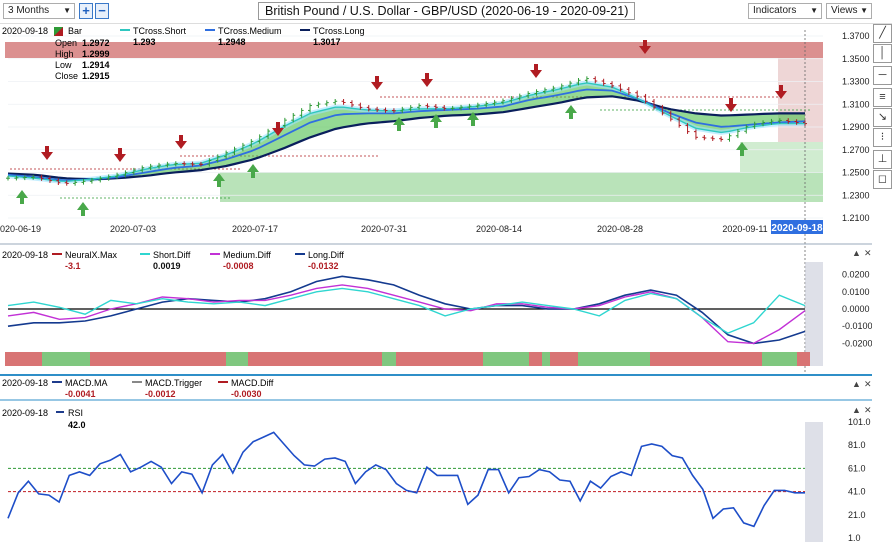 The image size is (892, 548). What do you see at coordinates (102, 11) in the screenshot?
I see `zoom-out-button: −` at bounding box center [102, 11].